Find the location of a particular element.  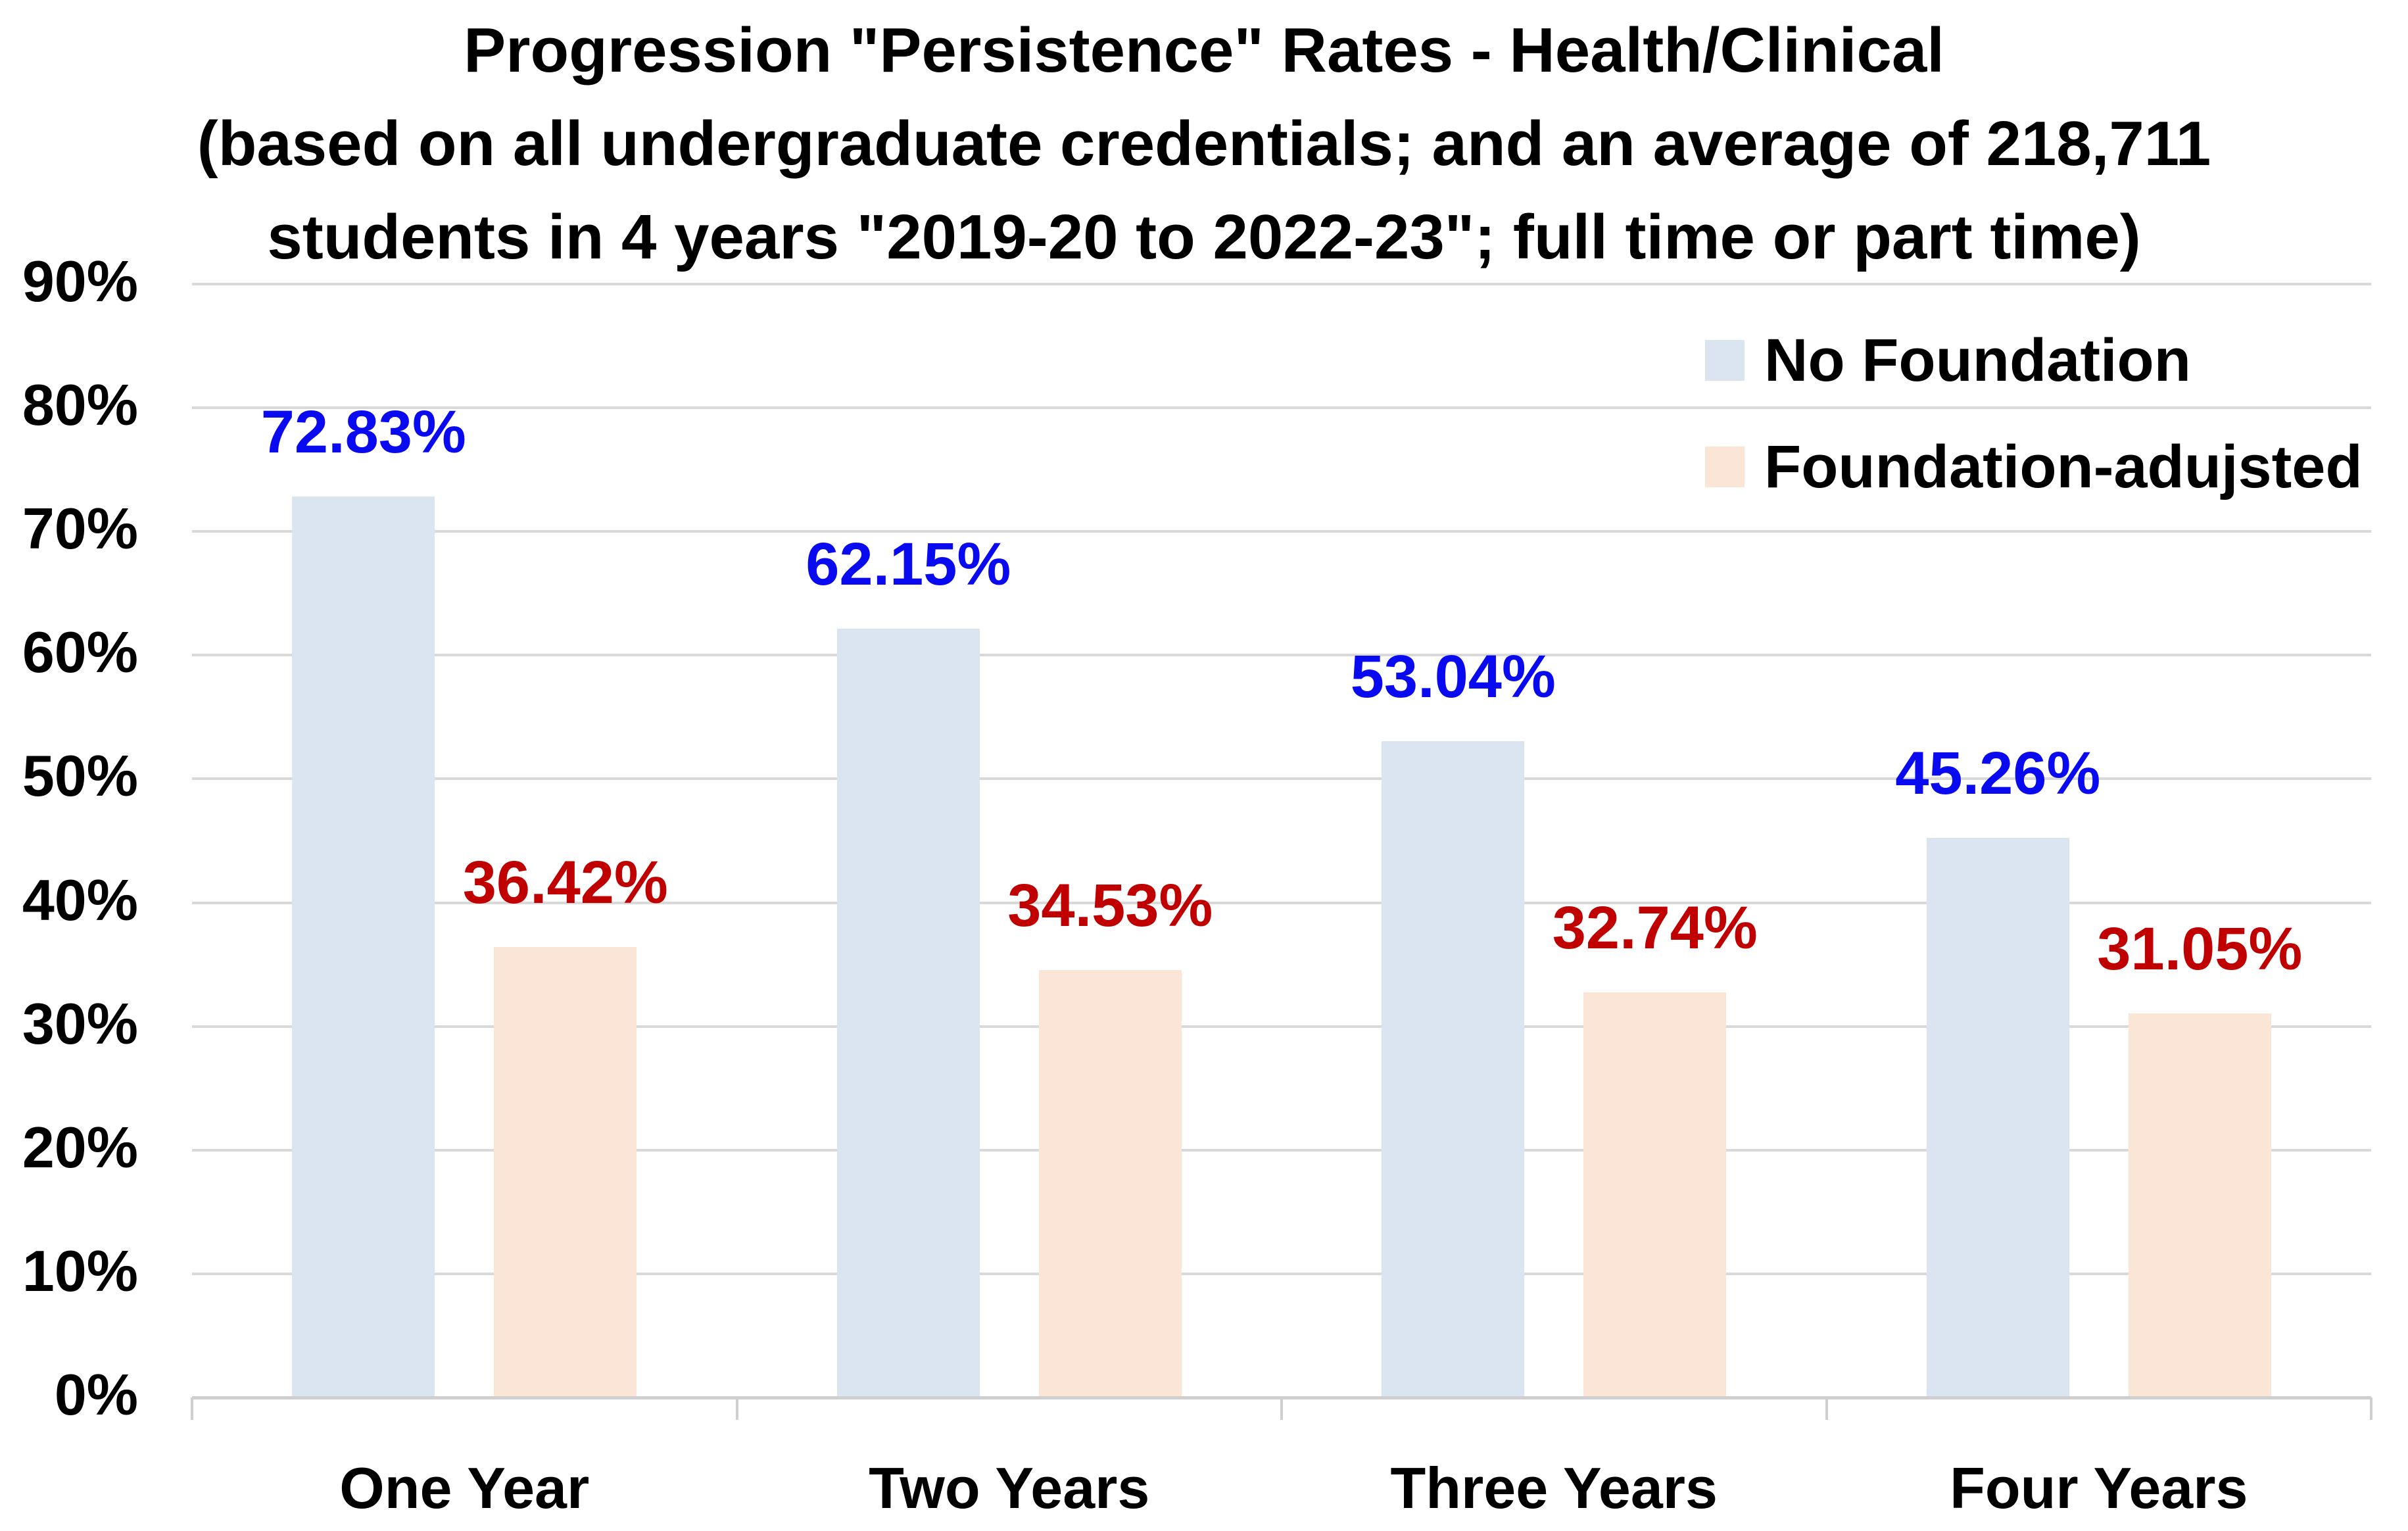

y-tick-label-60: 60% is located at coordinates (80, 652).